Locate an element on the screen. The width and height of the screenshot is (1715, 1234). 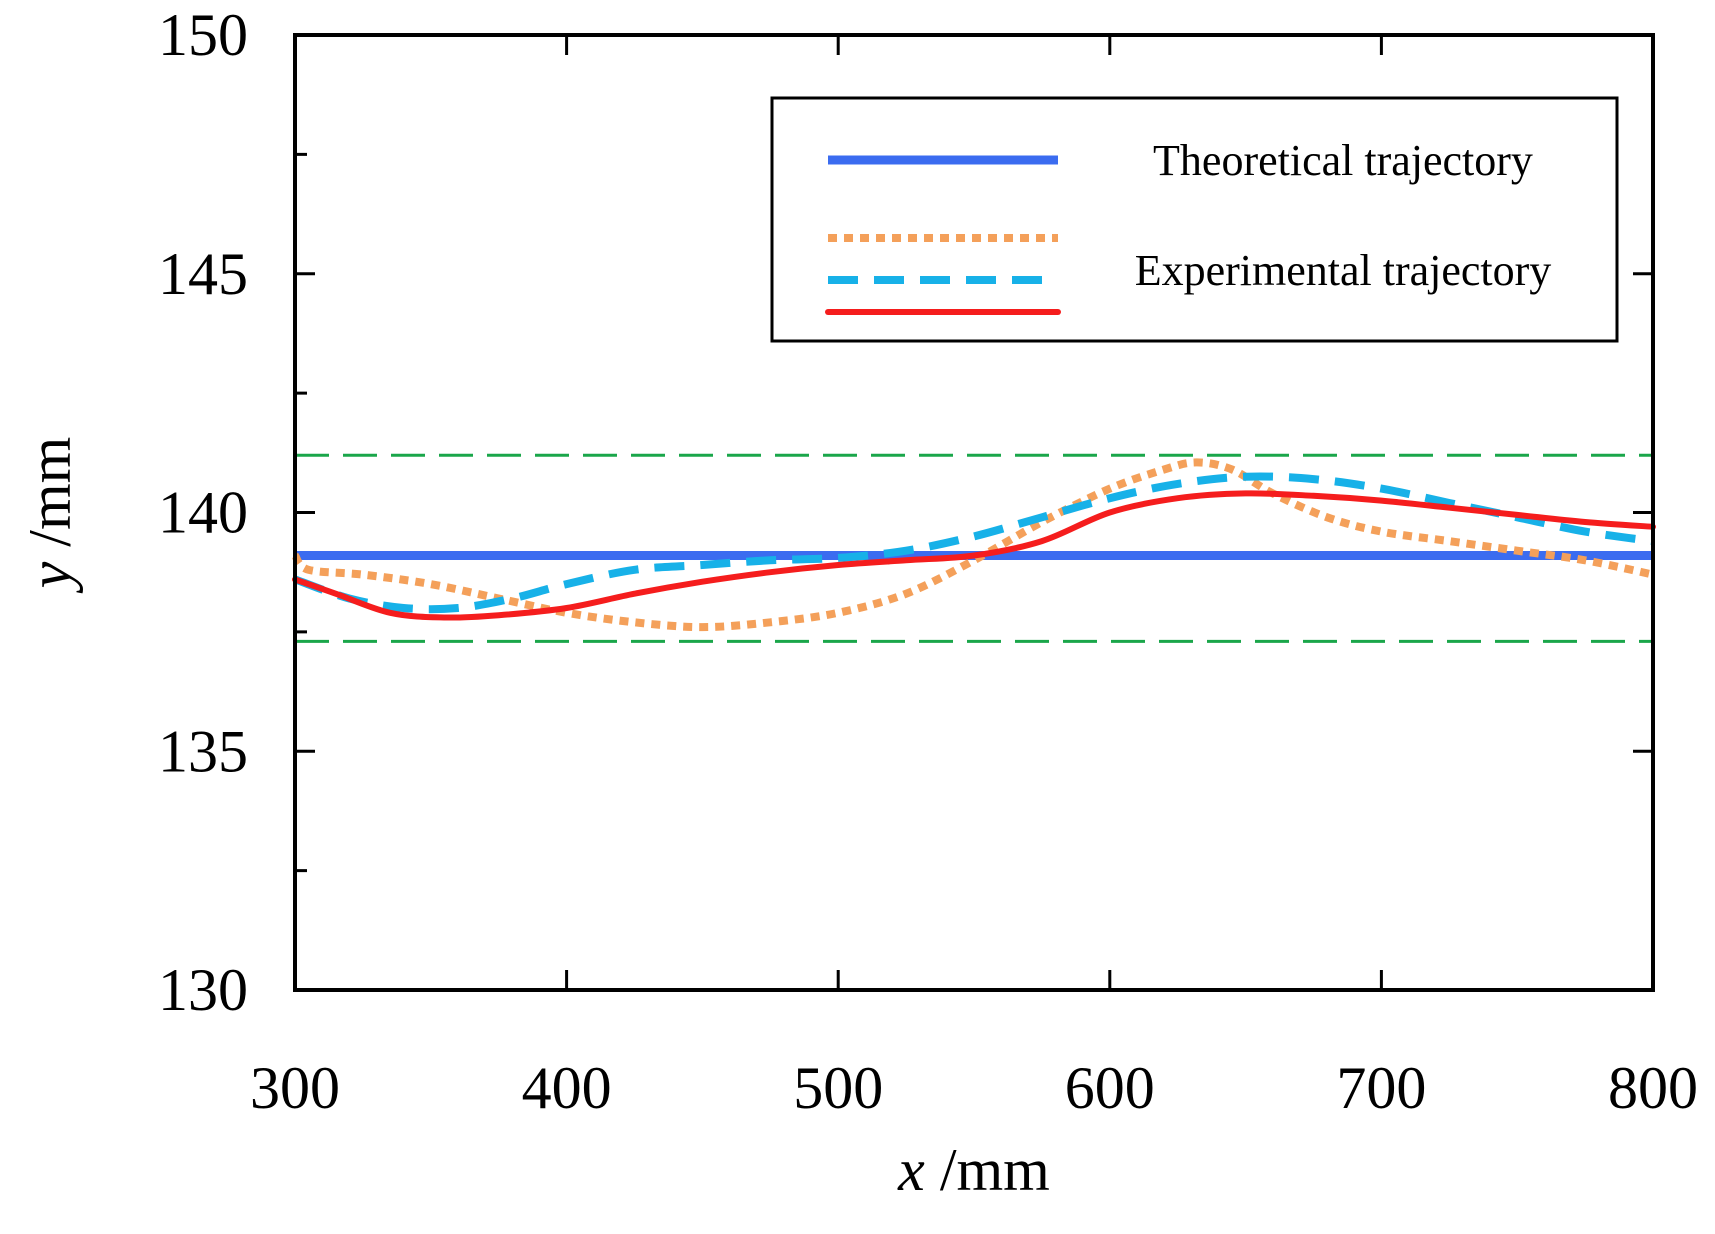
tolerance-band is located at coordinates (974, 548).